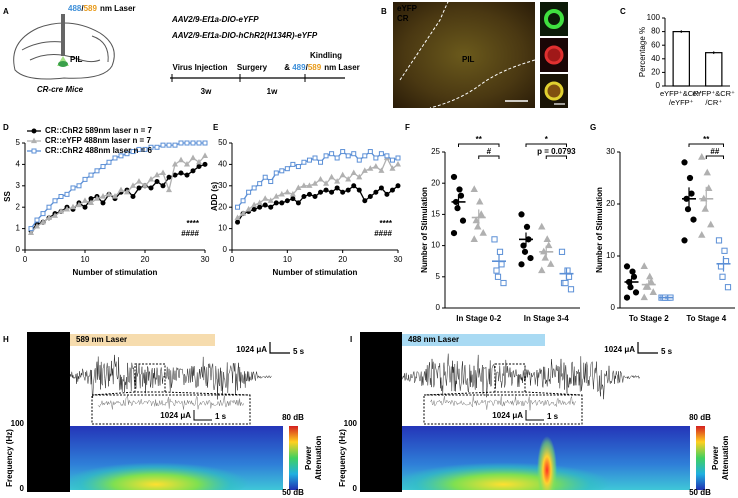 This screenshot has height=498, width=738. I want to click on laser-unit: nm Laser, so click(118, 8).